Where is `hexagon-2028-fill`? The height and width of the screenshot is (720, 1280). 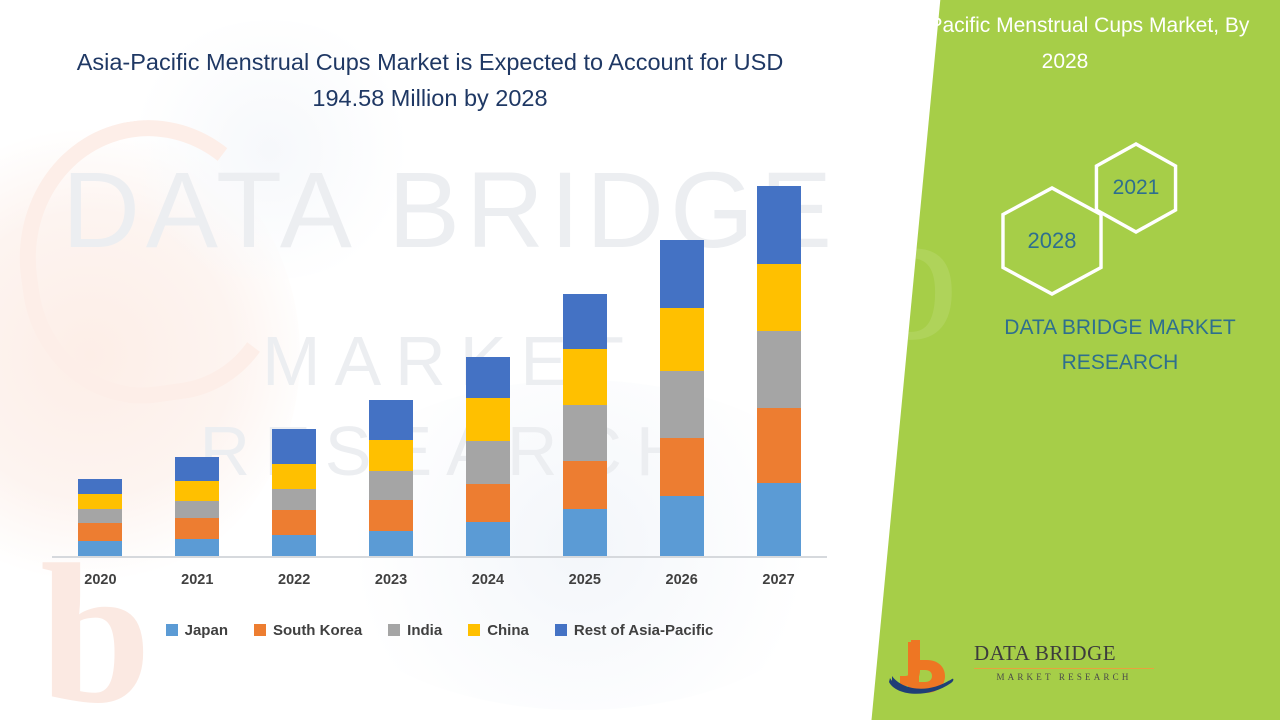 hexagon-2028-fill is located at coordinates (1052, 241).